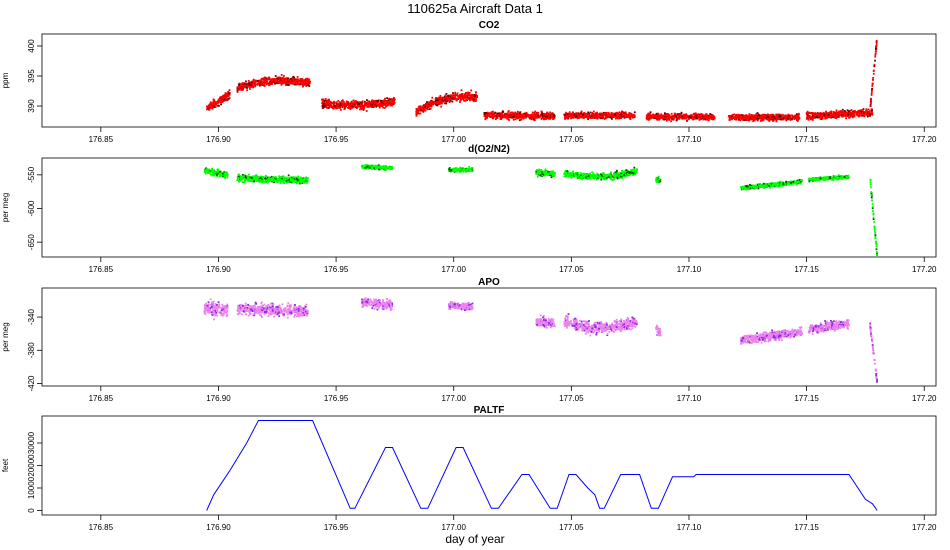 This screenshot has width=950, height=550. Describe the element at coordinates (273, 83) in the screenshot. I see `data-segment` at that location.